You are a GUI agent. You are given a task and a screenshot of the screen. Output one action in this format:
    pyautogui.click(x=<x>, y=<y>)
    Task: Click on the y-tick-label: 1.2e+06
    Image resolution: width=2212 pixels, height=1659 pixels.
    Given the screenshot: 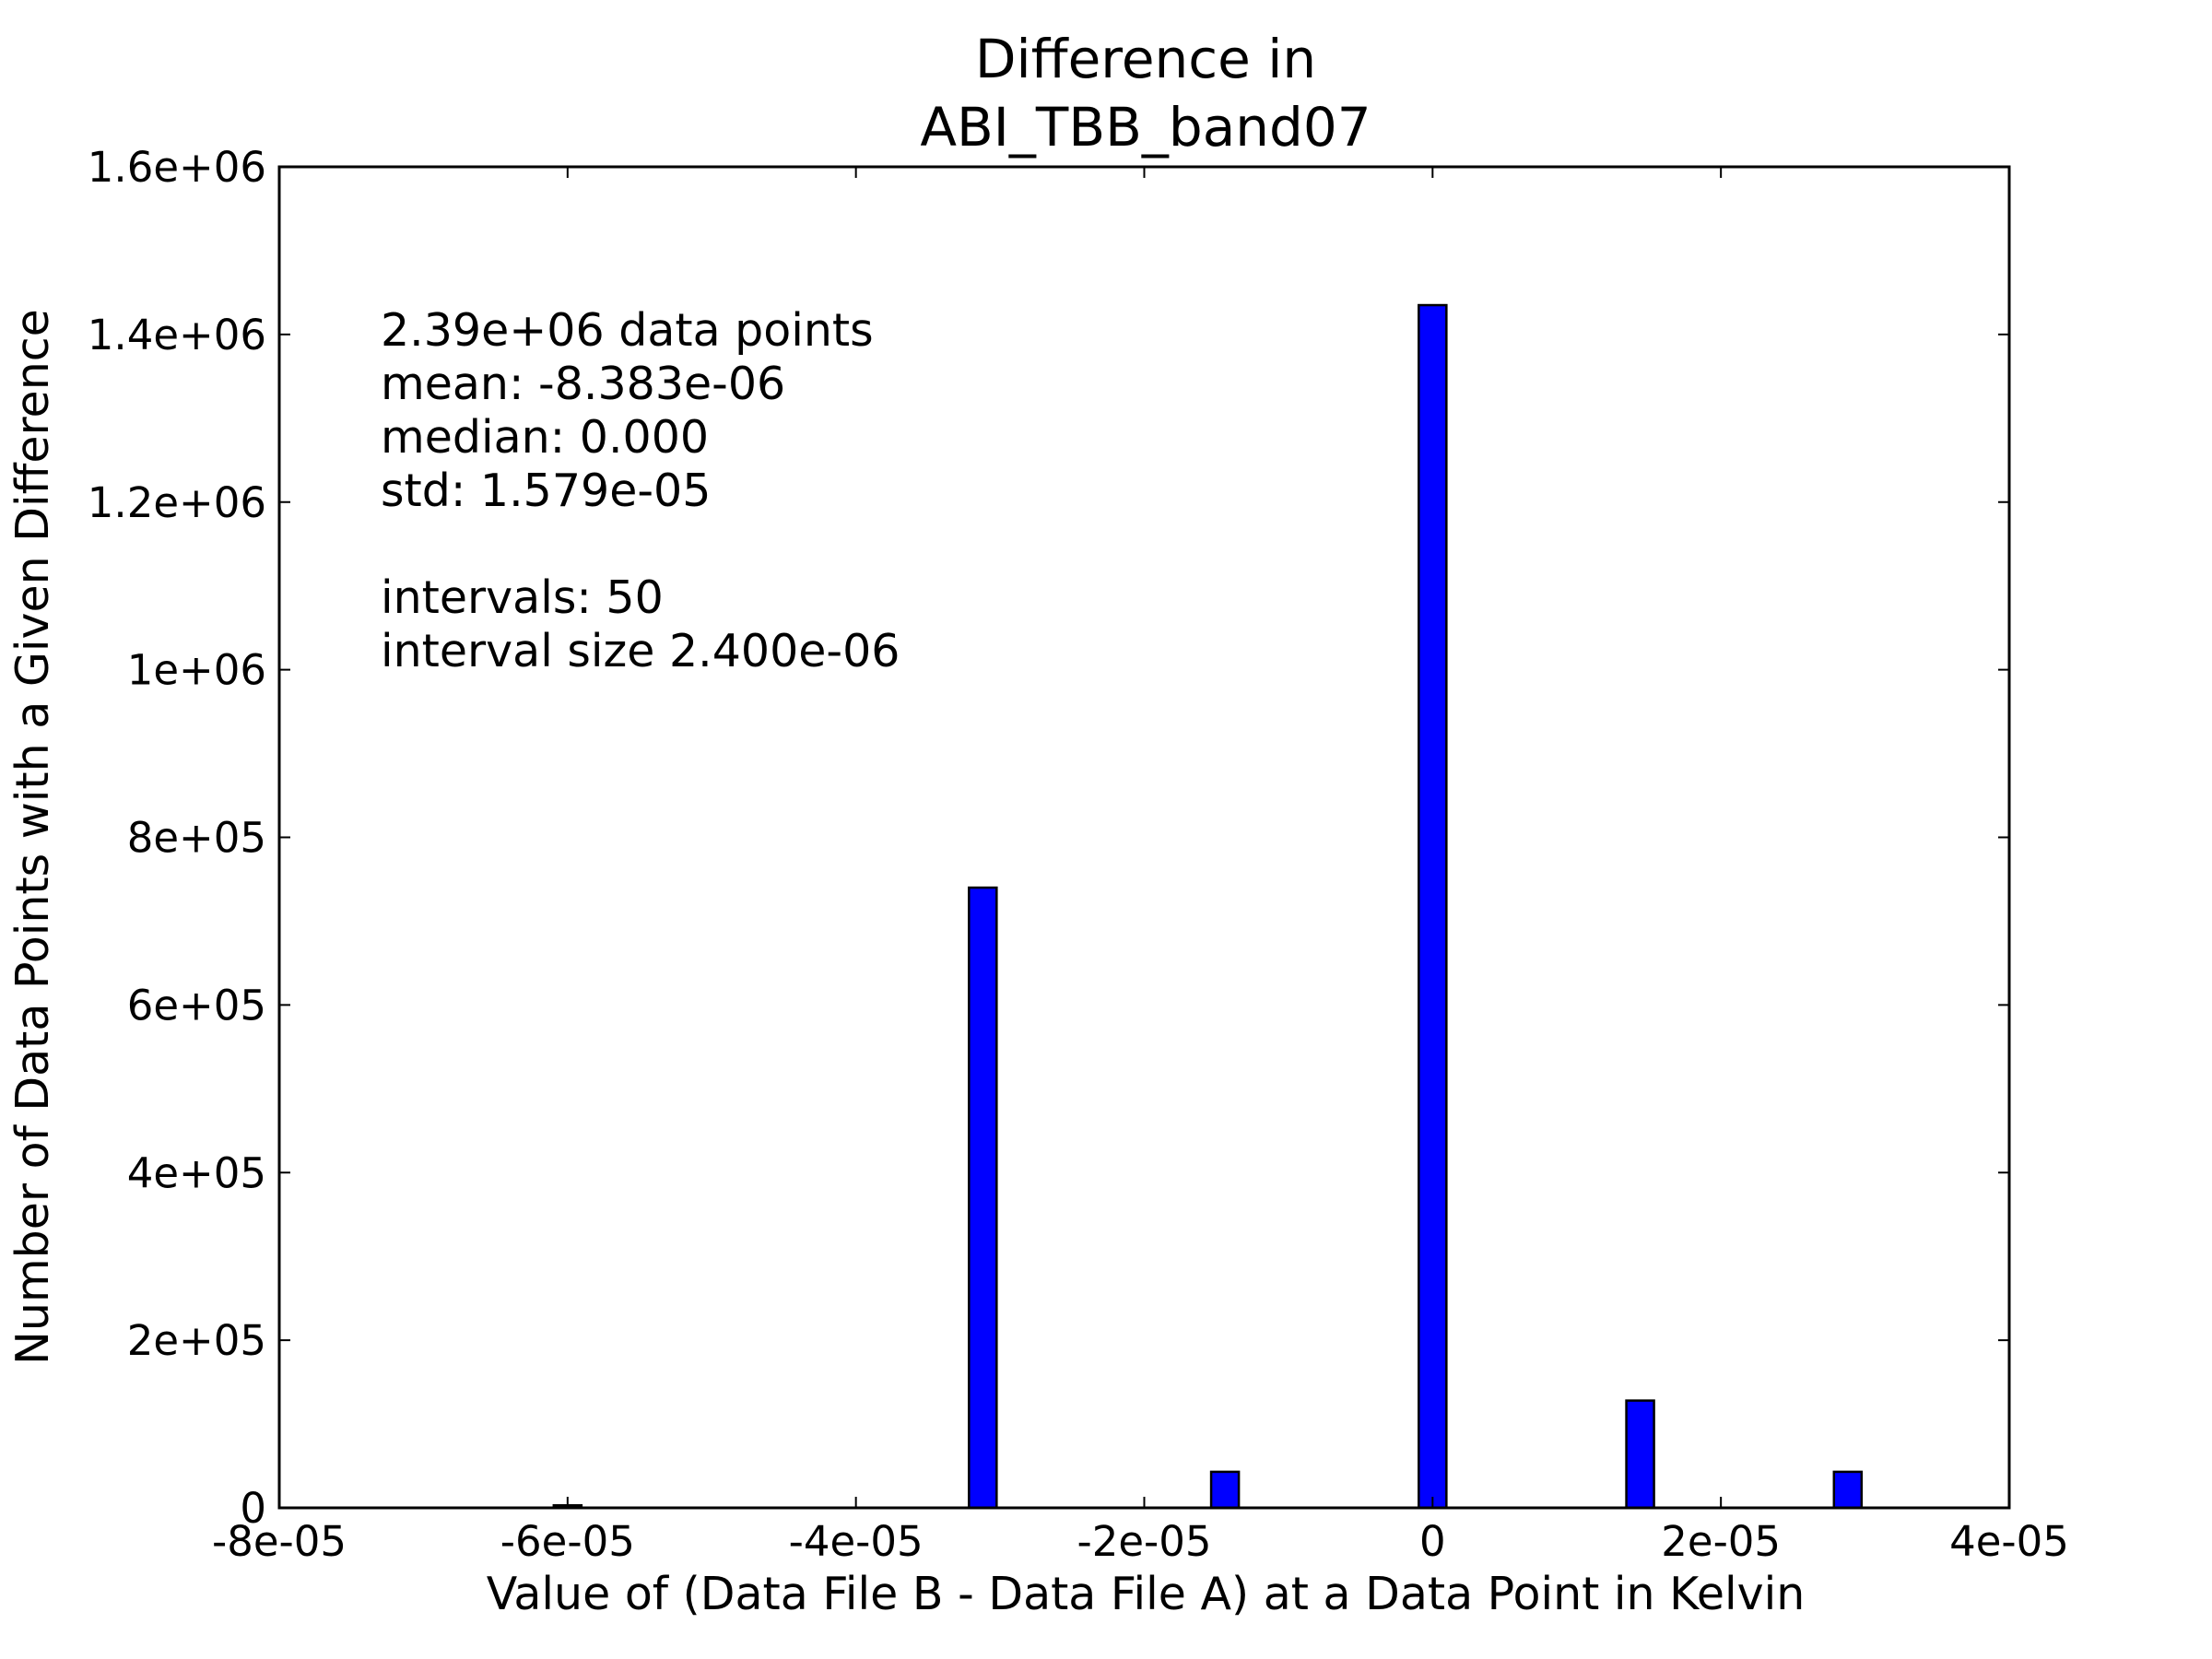 What is the action you would take?
    pyautogui.click(x=177, y=502)
    